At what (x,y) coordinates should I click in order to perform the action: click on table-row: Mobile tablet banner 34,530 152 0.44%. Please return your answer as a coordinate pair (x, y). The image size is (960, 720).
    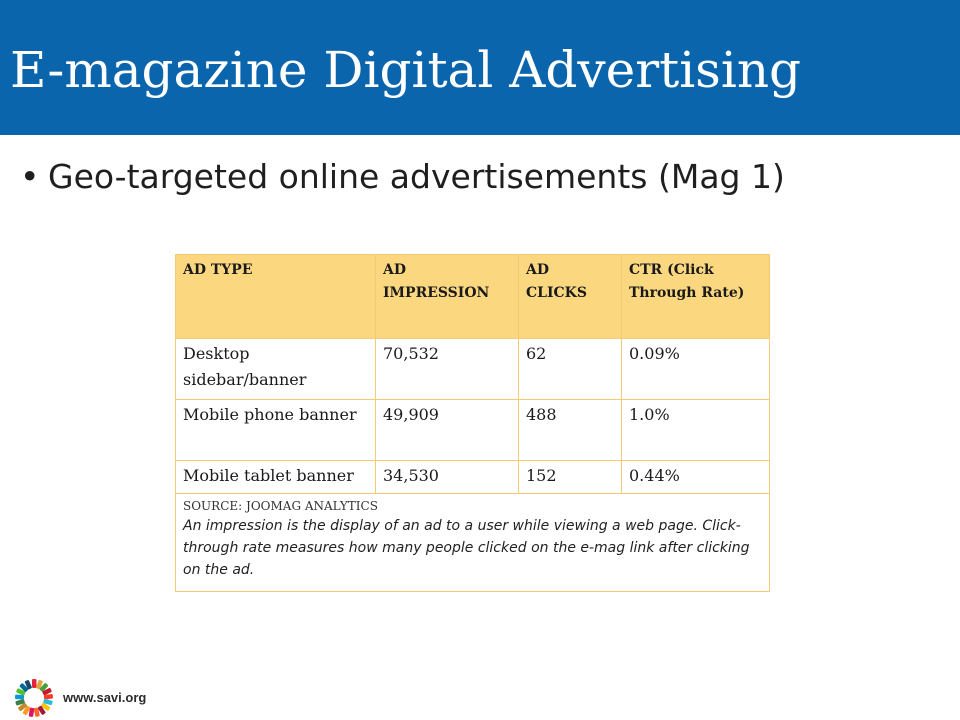
    Looking at the image, I should click on (472, 477).